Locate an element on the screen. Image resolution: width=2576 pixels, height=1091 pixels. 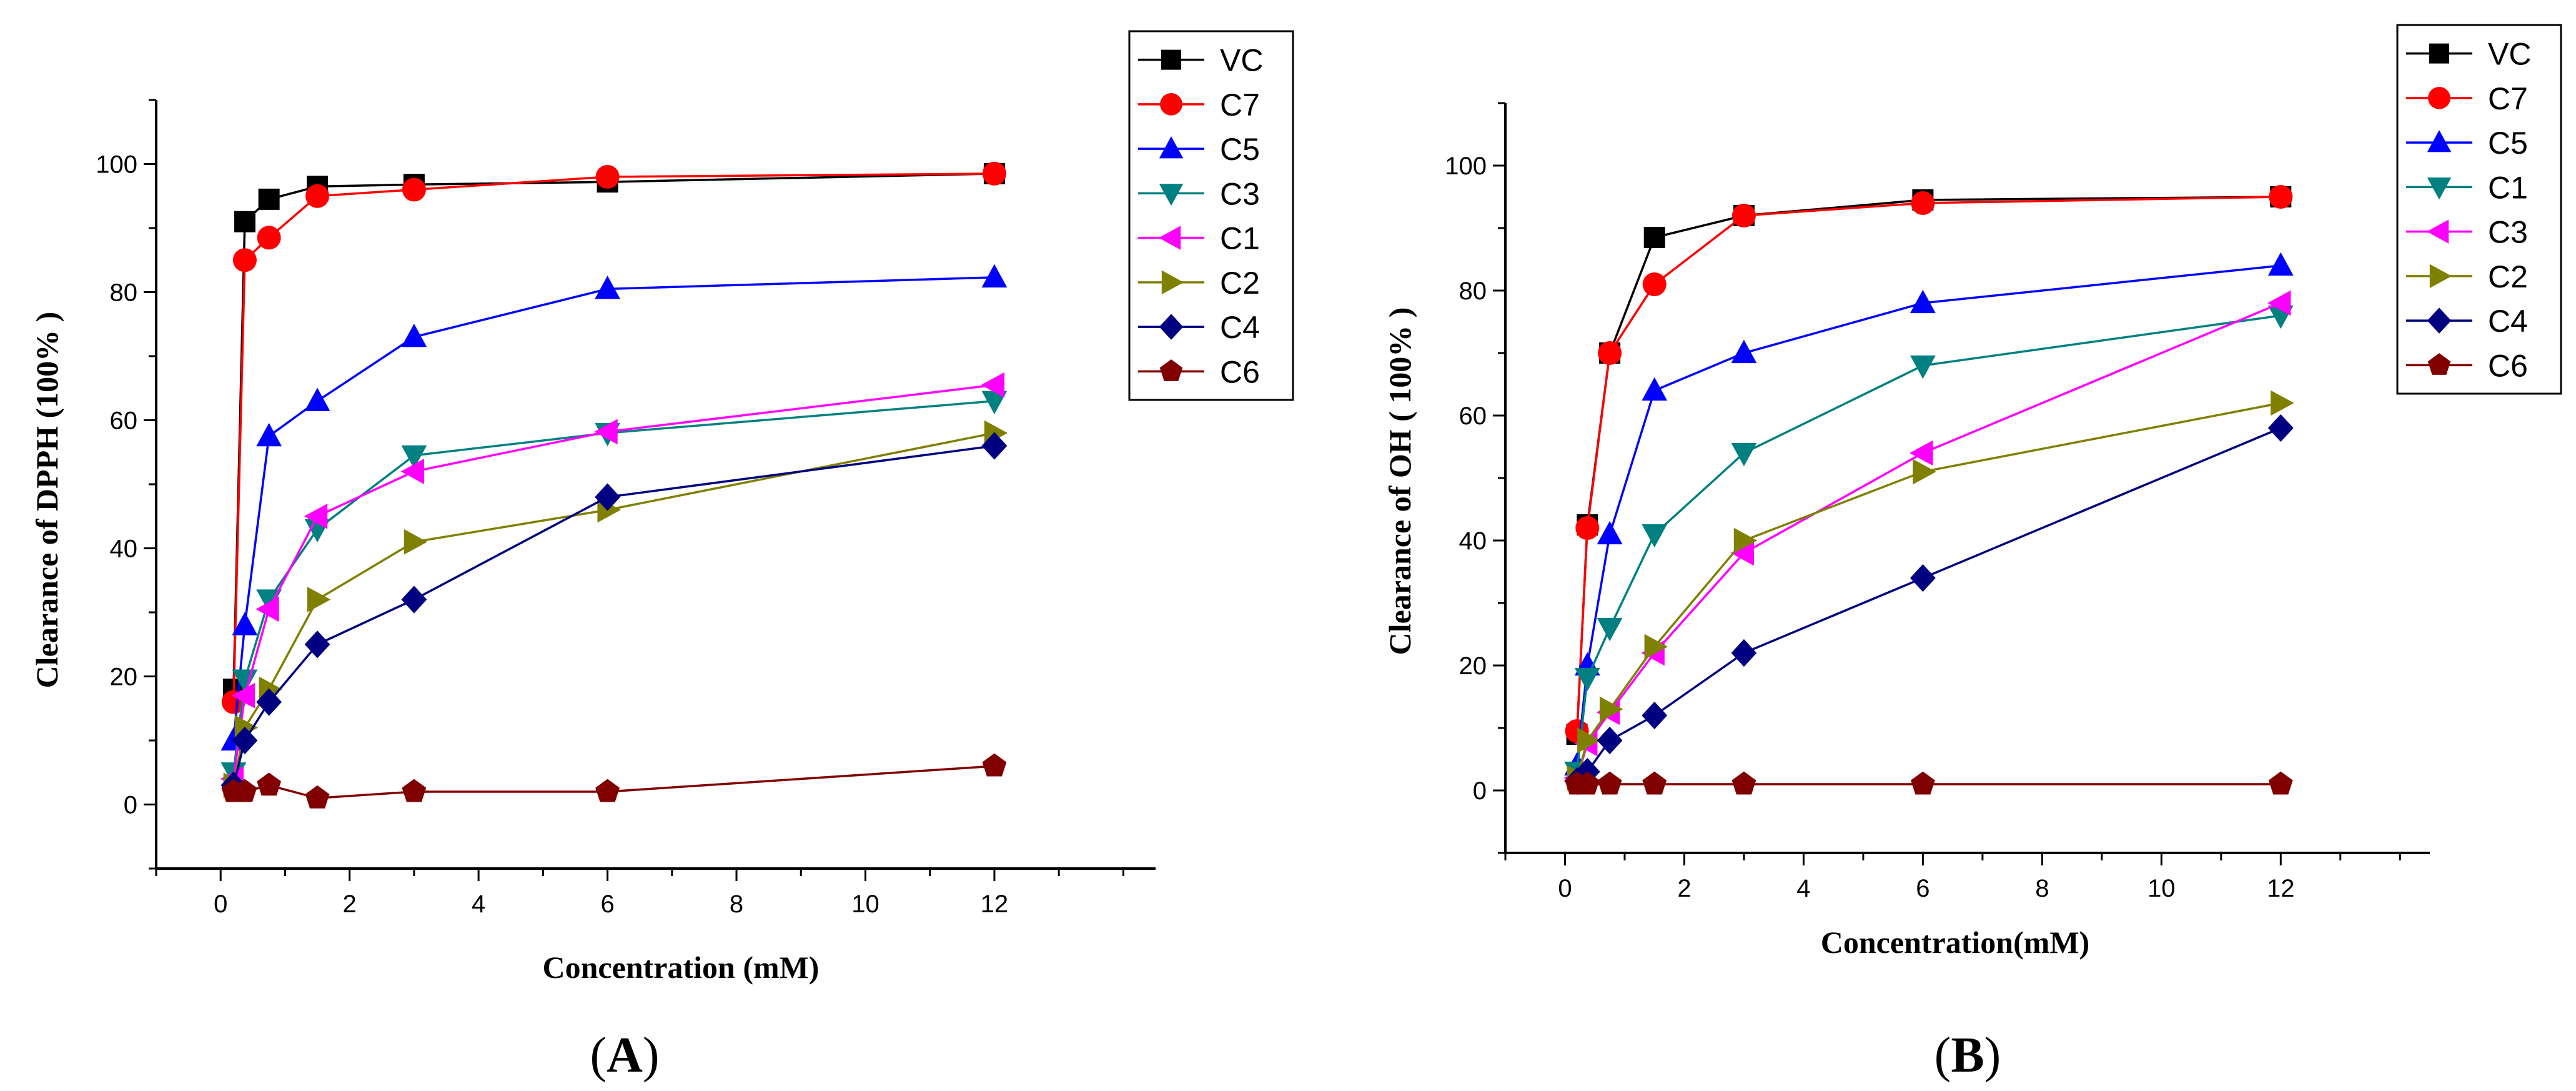
x-tick-label: 4 is located at coordinates (1803, 888).